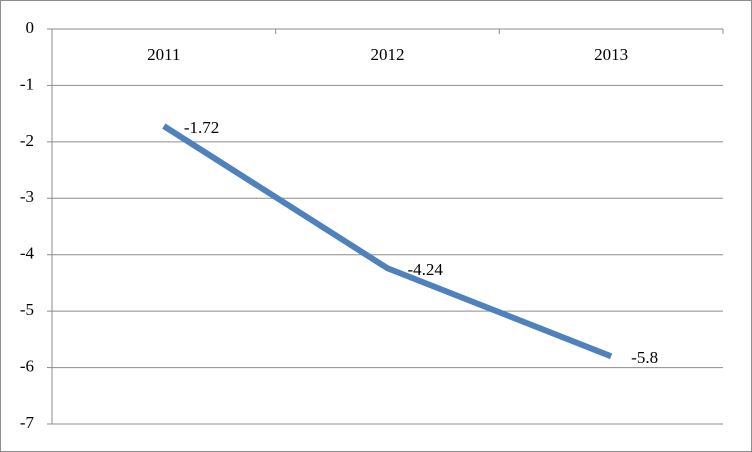  What do you see at coordinates (644, 357) in the screenshot?
I see `data-label: -5.8` at bounding box center [644, 357].